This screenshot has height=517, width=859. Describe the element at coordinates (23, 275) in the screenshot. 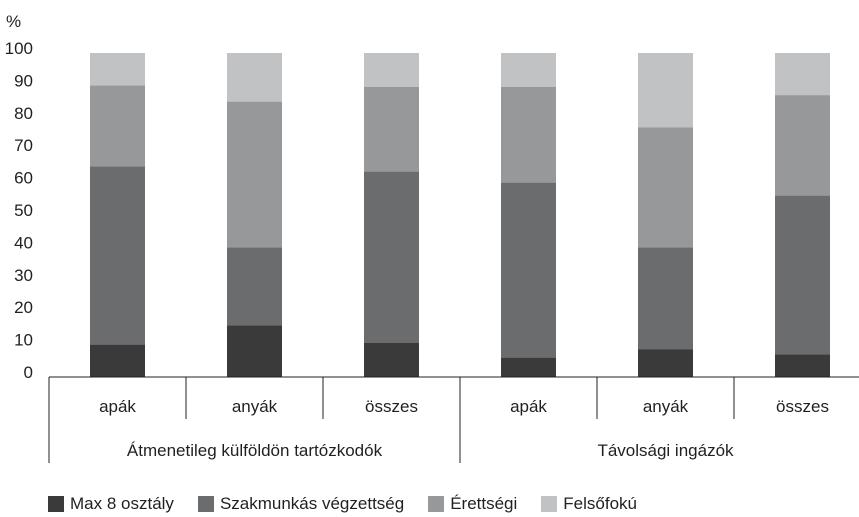

I see `y-tick-label: 30` at that location.